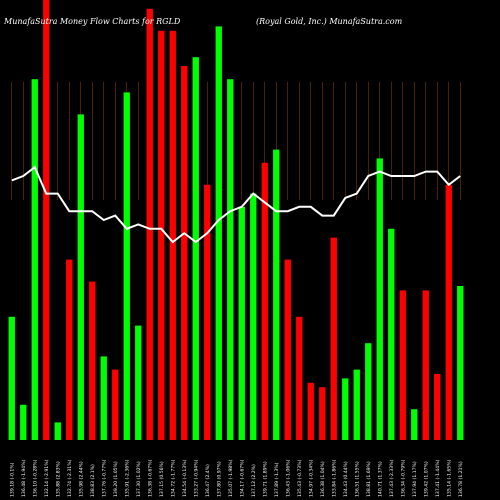 The width and height of the screenshot is (500, 500). I want to click on line-series, so click(236, 204).